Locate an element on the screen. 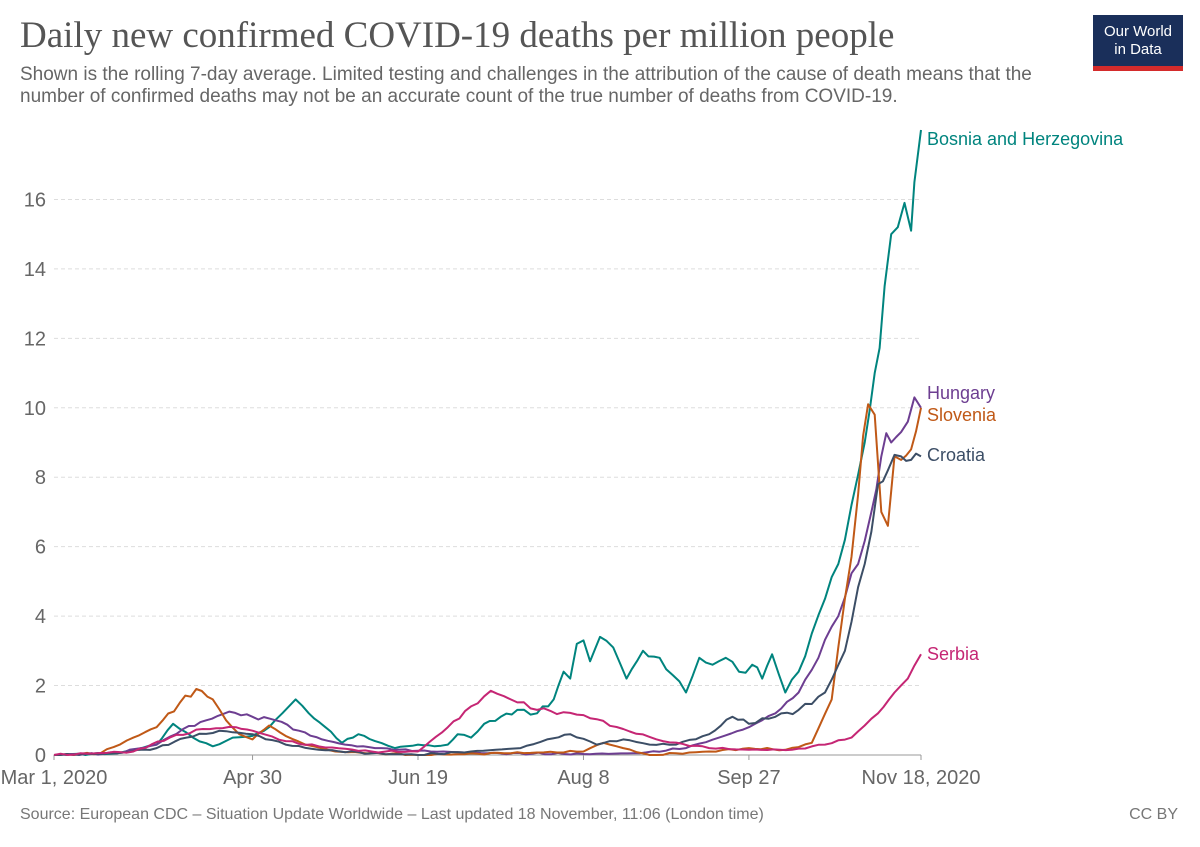 This screenshot has width=1200, height=847. y-tick-label: 12 is located at coordinates (35, 339).